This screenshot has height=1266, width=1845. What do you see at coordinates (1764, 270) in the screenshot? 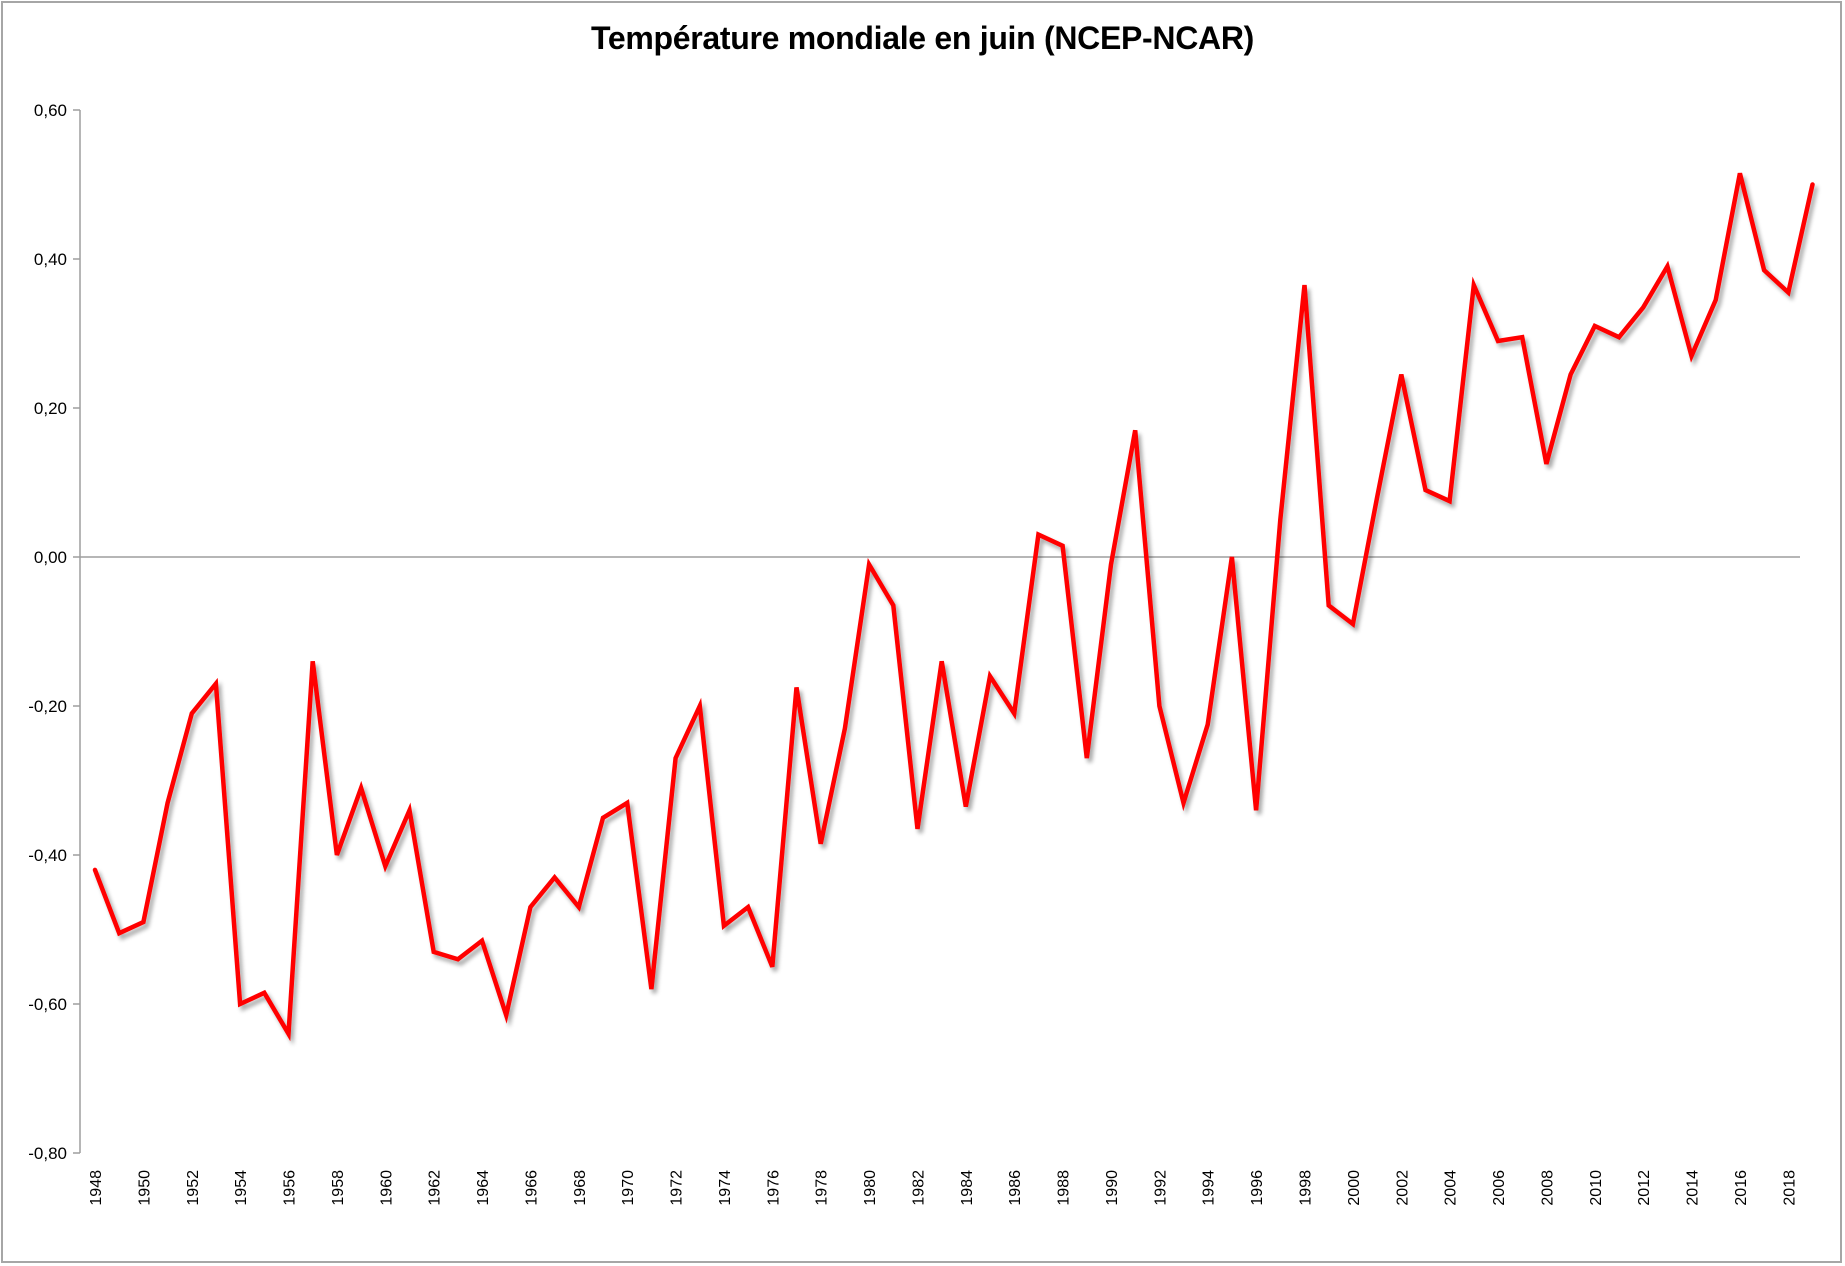
I see `data-point-2017` at bounding box center [1764, 270].